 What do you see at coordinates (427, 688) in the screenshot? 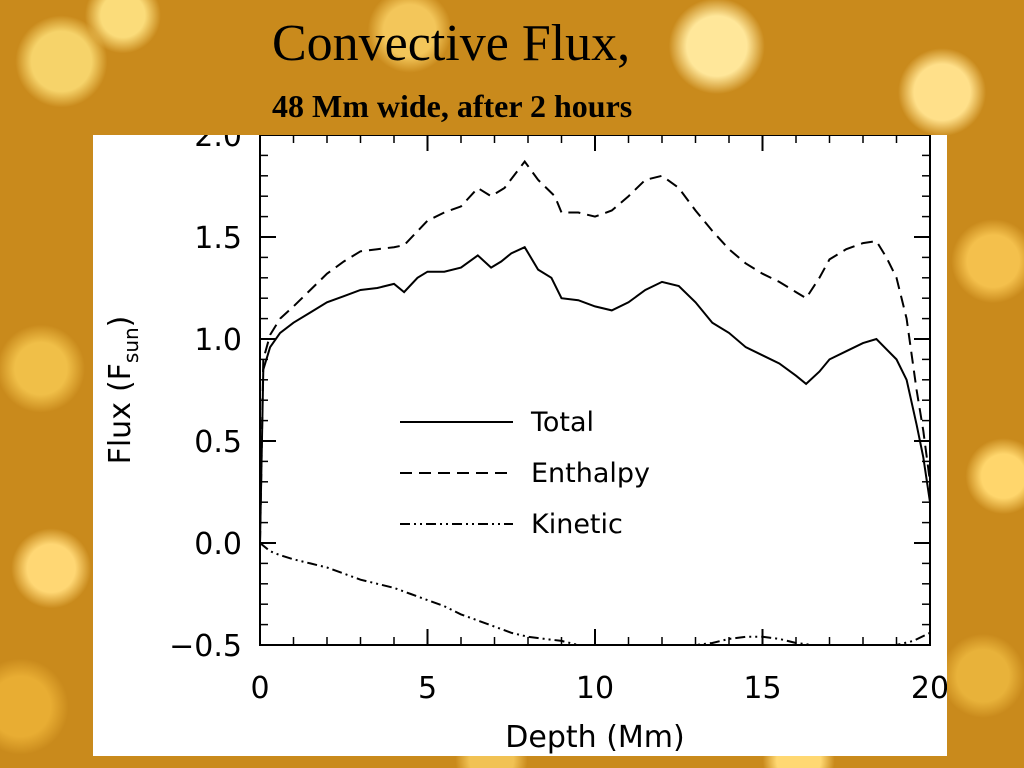
I see `x-tick-label: 5` at bounding box center [427, 688].